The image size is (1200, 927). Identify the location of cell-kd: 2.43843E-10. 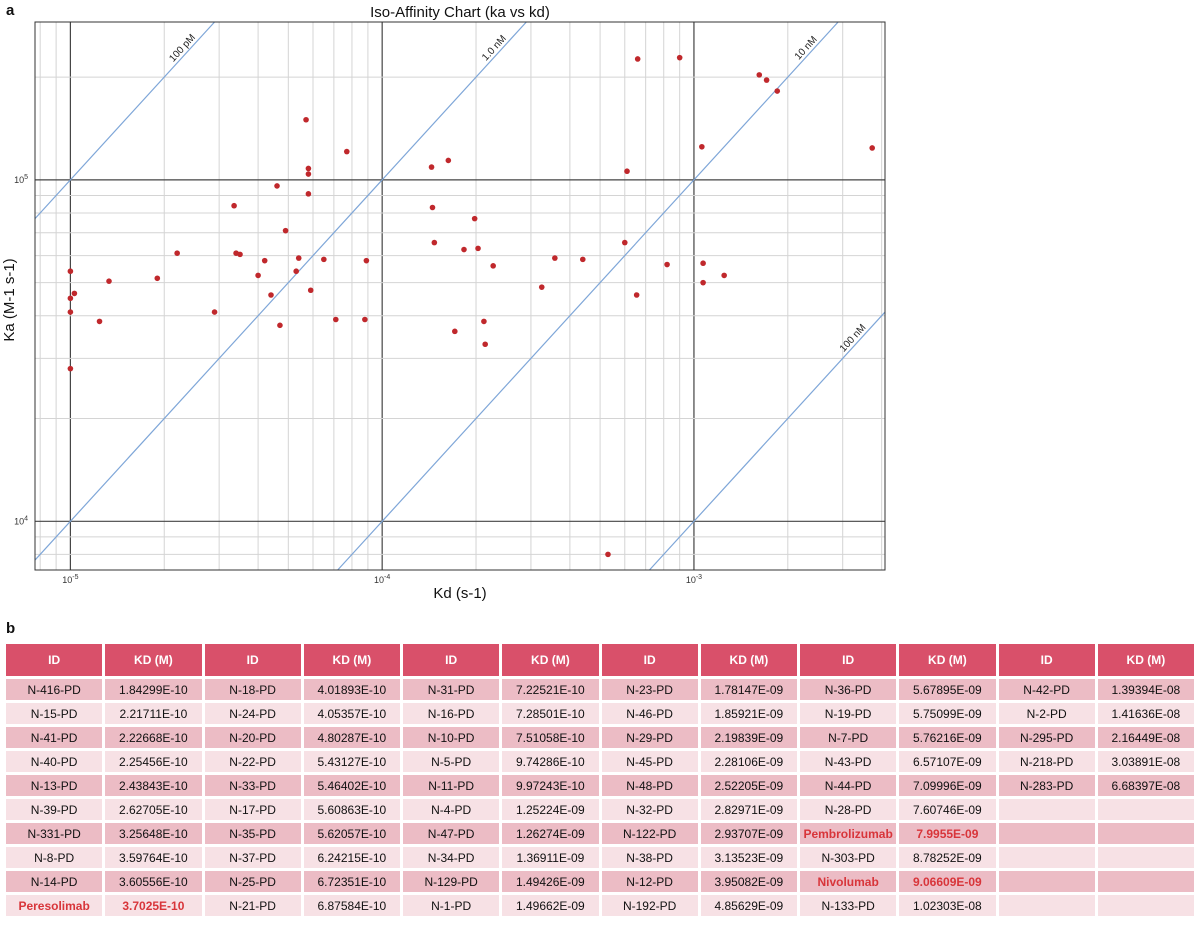
(153, 785).